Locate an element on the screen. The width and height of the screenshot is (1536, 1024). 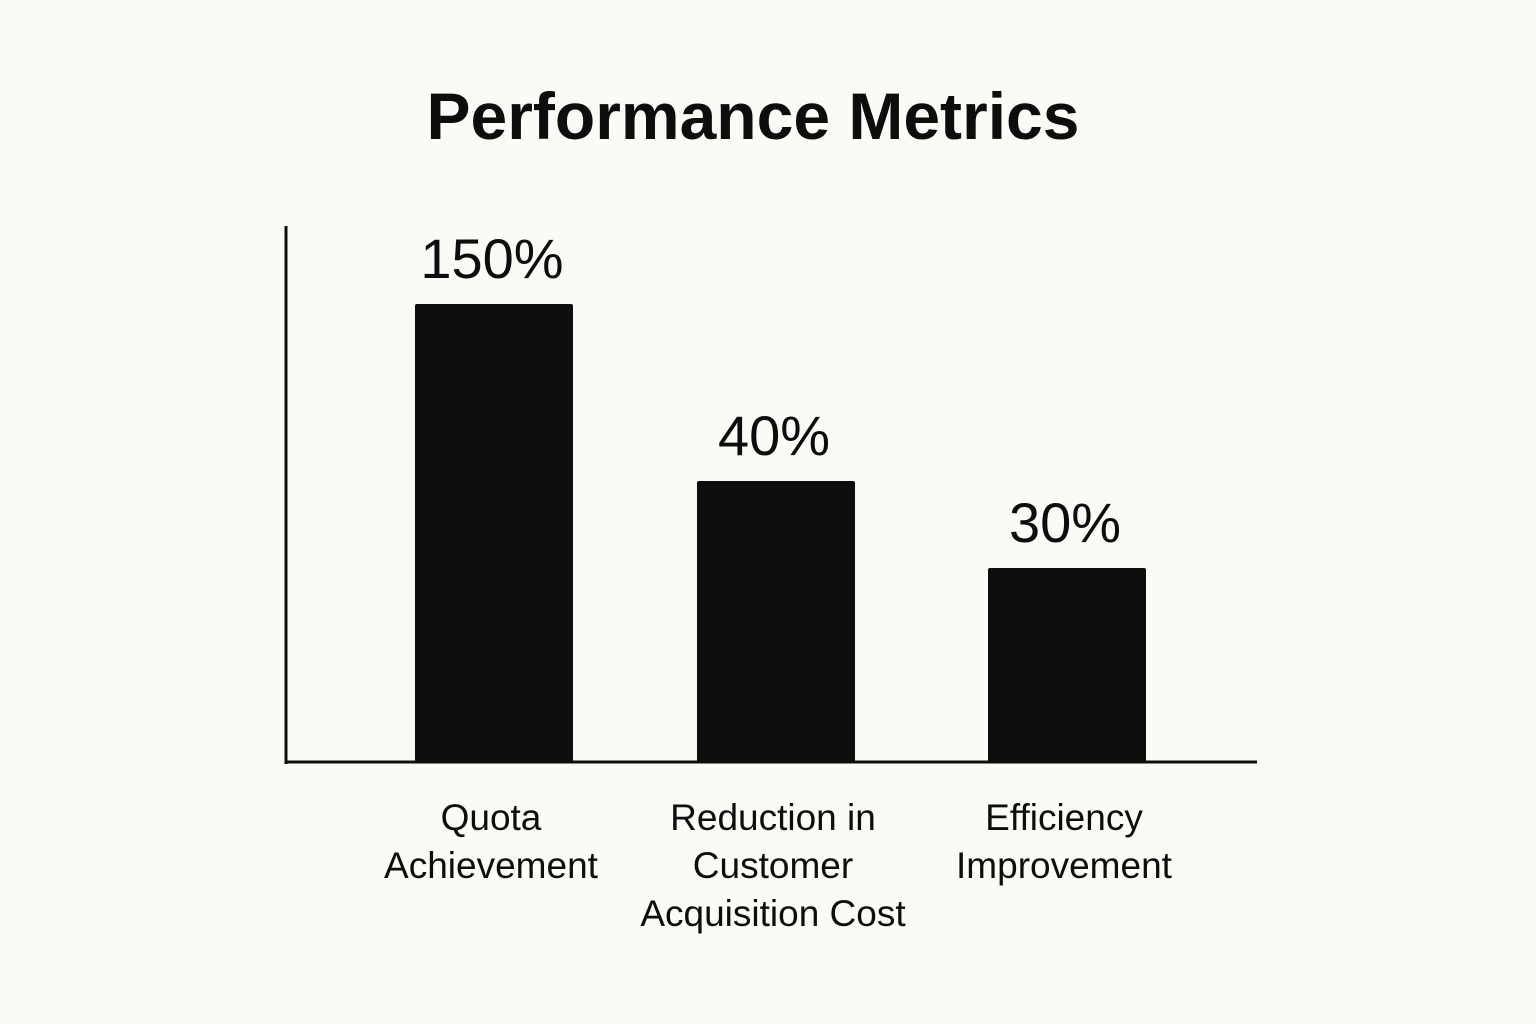
category-tick-label: Reduction in Customer Acquisition Cost is located at coordinates (773, 865).